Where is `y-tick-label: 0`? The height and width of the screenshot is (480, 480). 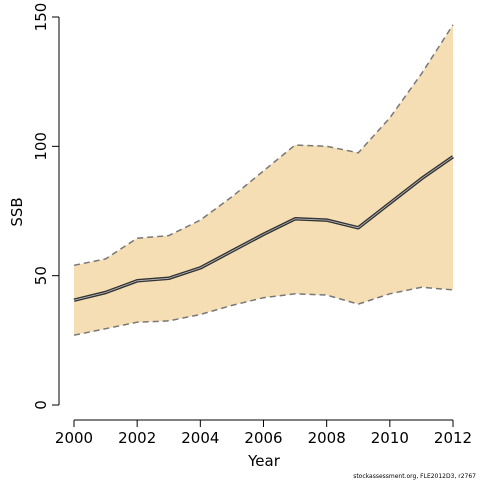 y-tick-label: 0 is located at coordinates (41, 405).